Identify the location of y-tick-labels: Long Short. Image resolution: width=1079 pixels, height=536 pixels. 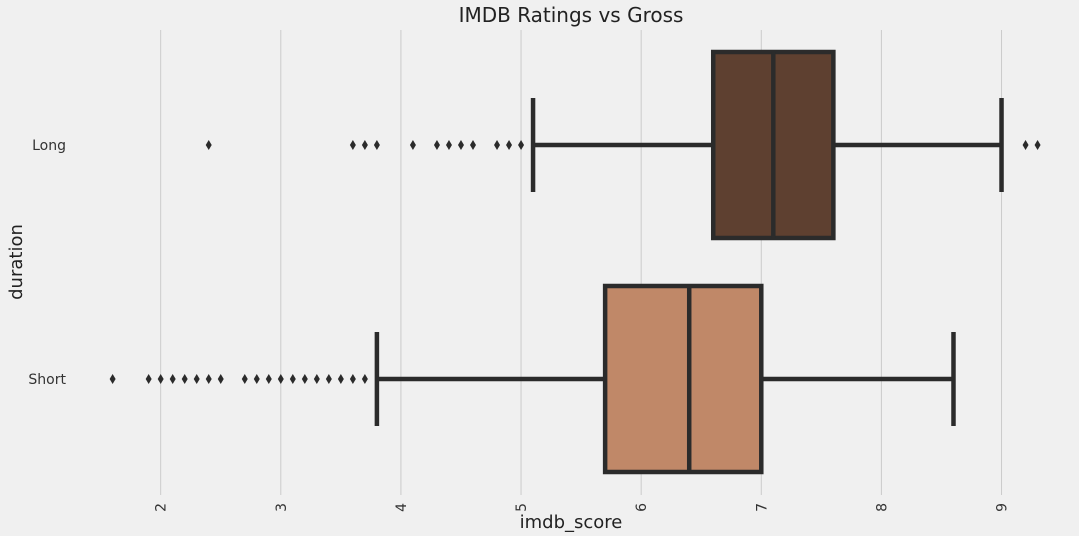
(47, 263).